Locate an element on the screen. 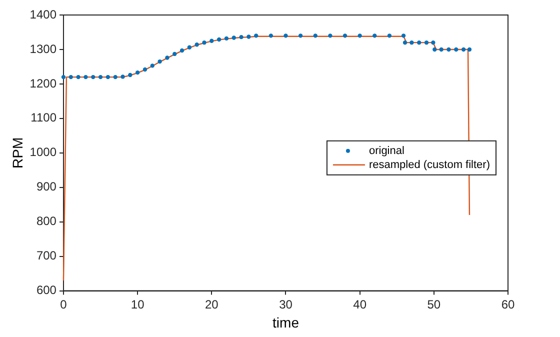 This screenshot has width=560, height=337. legend-label: original is located at coordinates (386, 150).